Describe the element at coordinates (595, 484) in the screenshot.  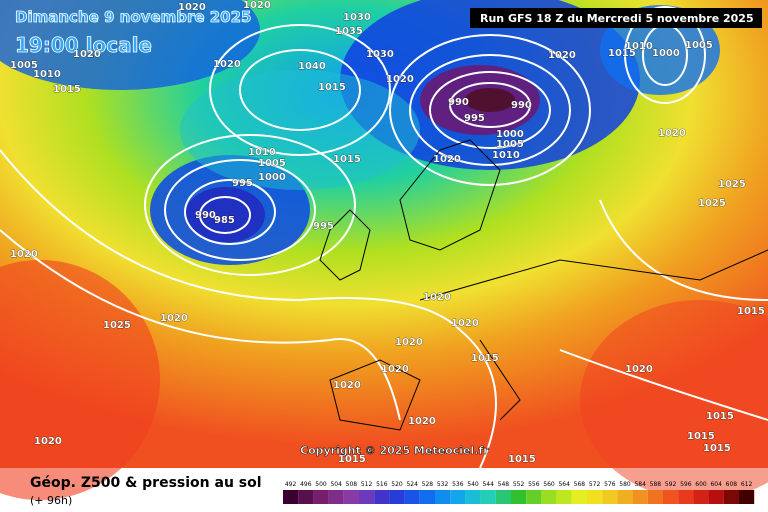
I see `colorbar-label: 572` at that location.